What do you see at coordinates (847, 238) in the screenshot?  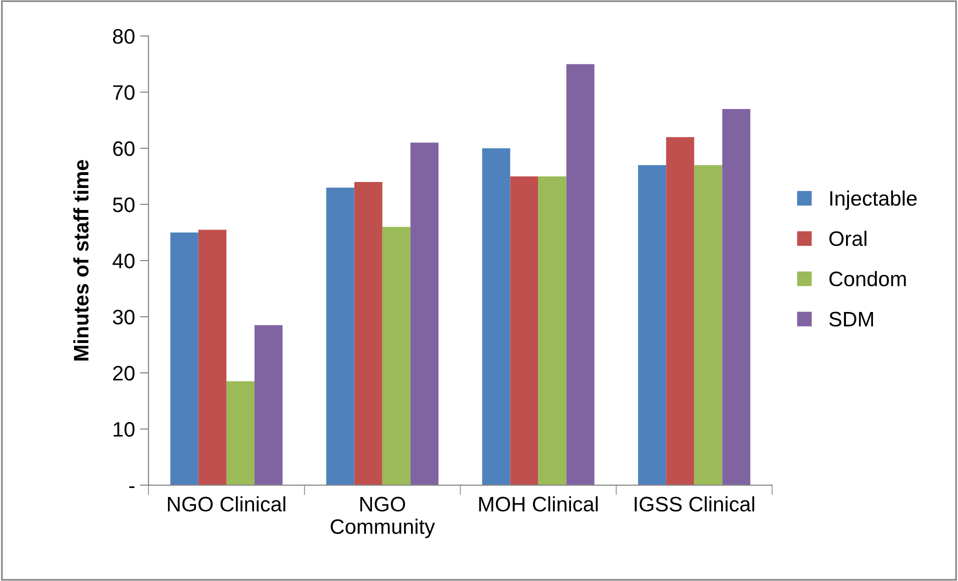 I see `legend-label: Oral` at bounding box center [847, 238].